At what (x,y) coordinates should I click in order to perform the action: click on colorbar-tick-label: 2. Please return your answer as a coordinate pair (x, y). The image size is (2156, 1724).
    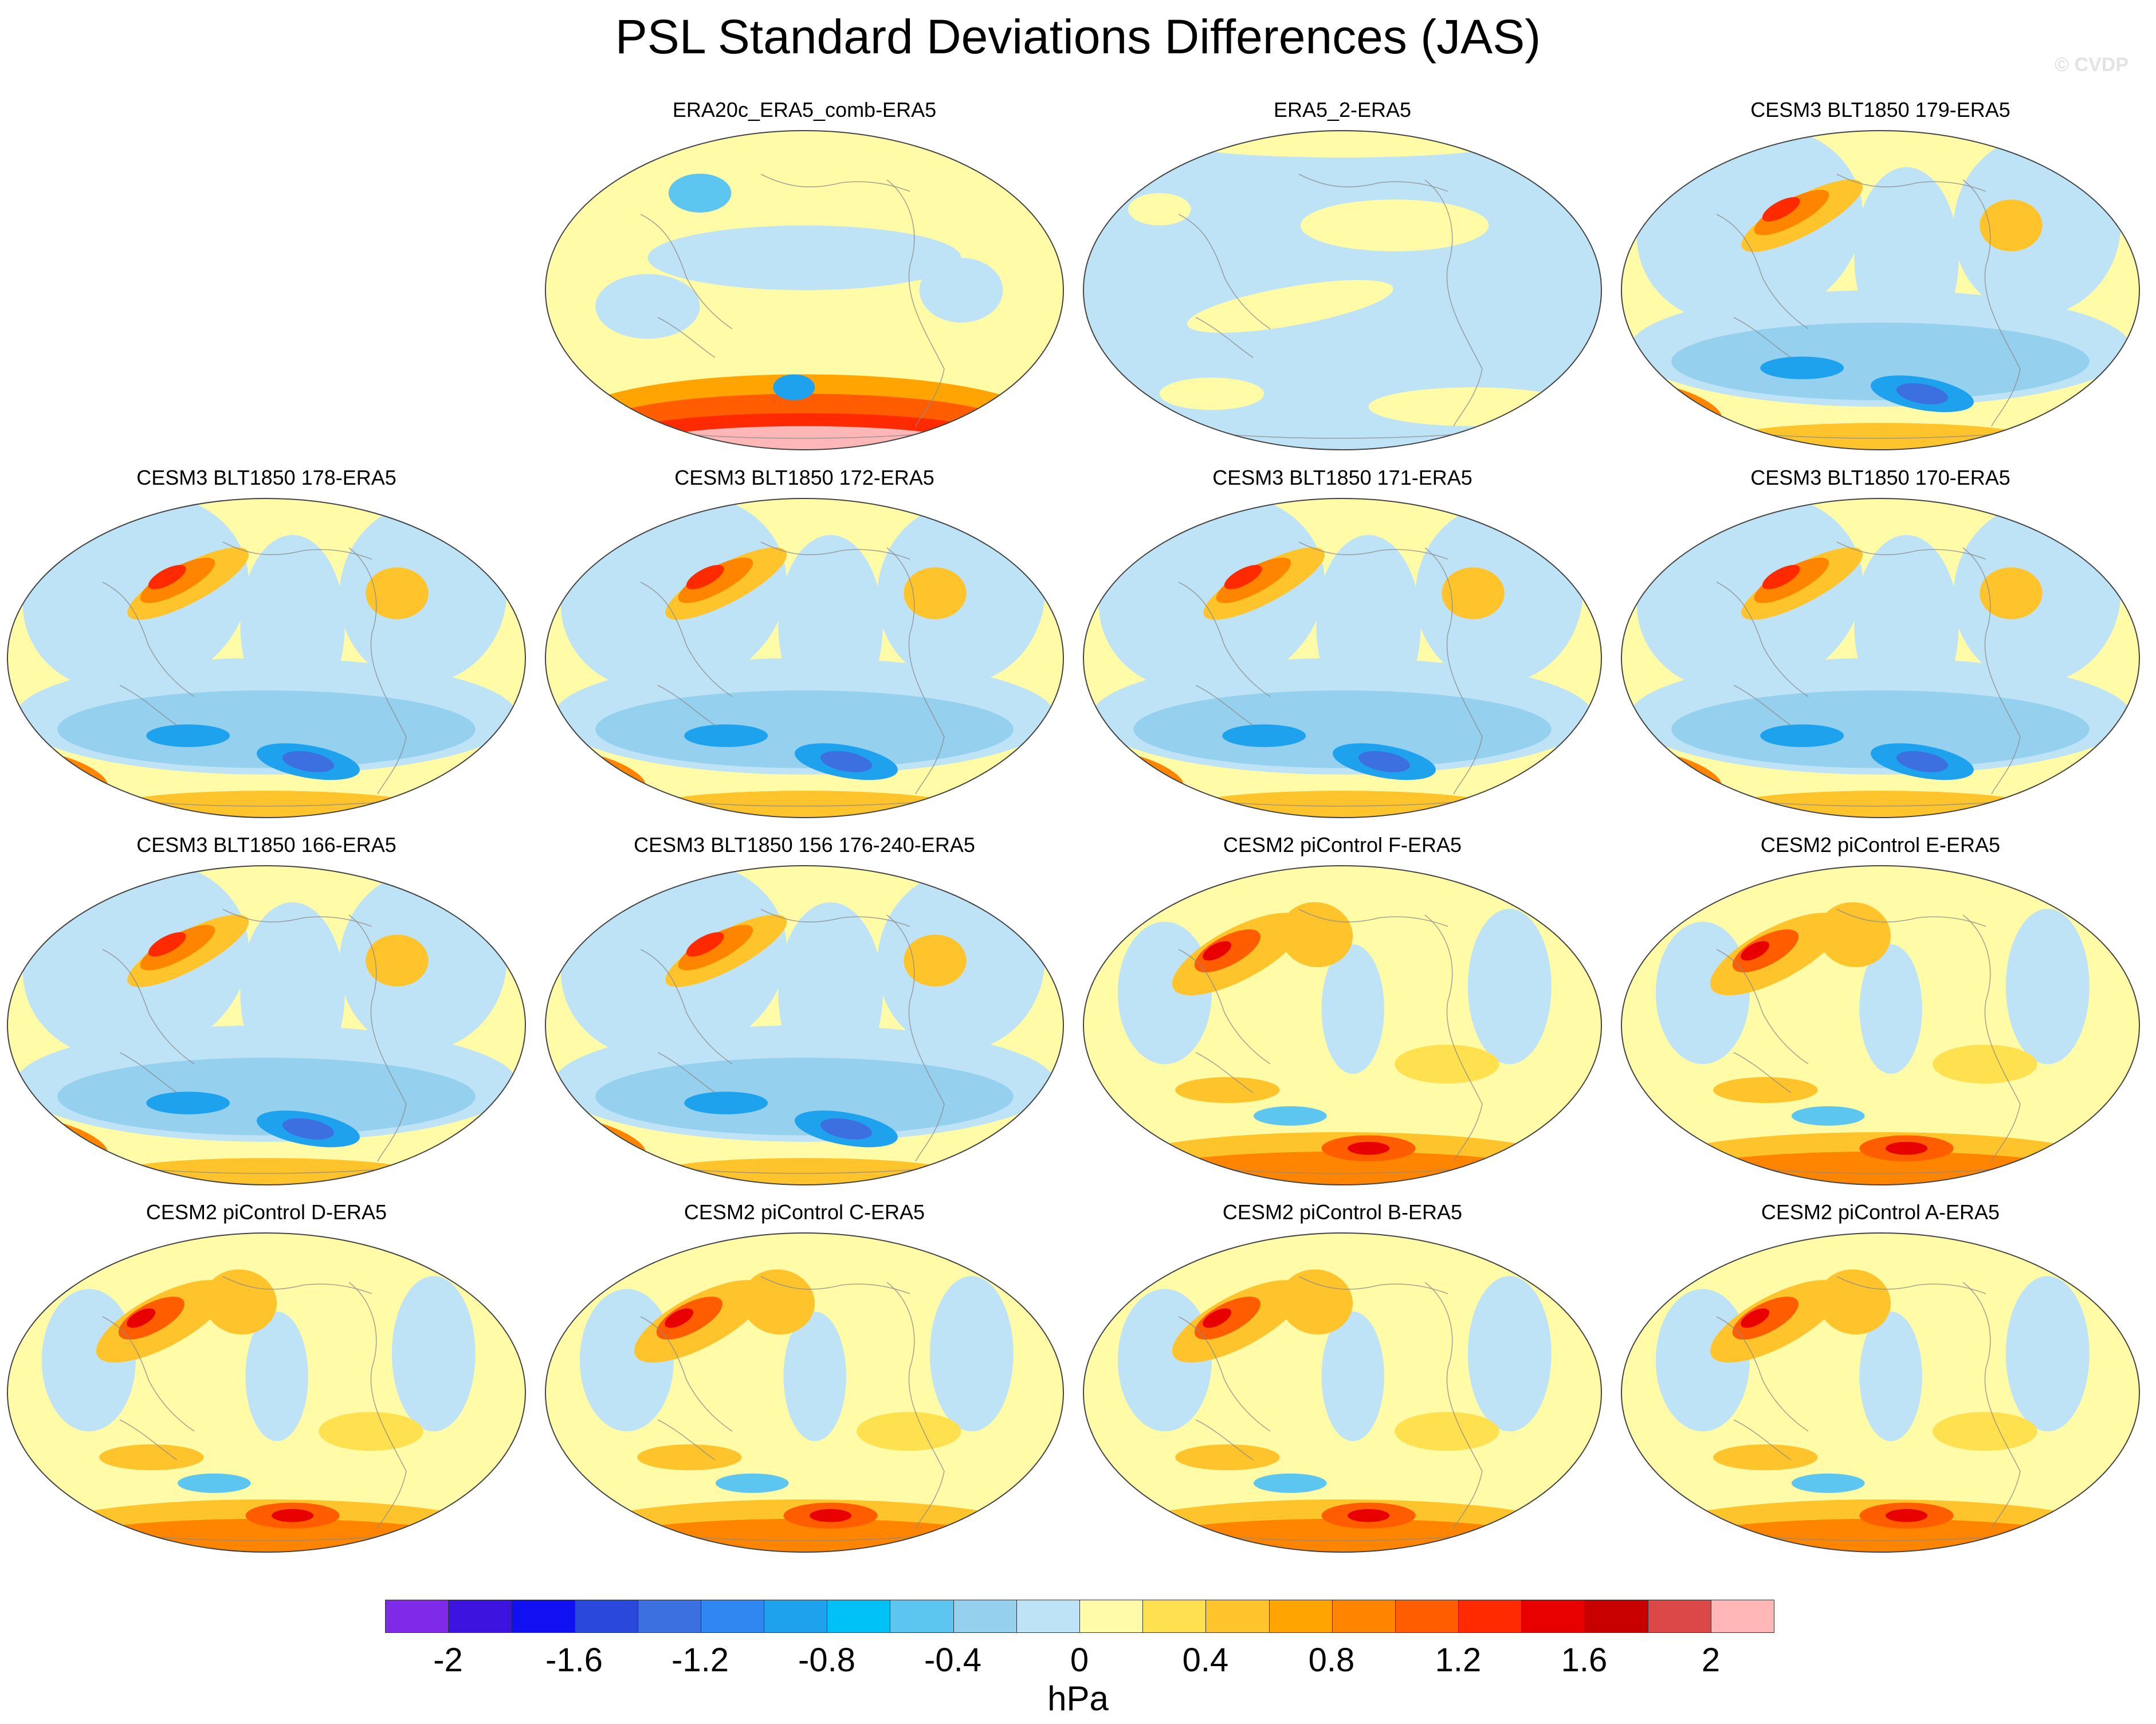
    Looking at the image, I should click on (1711, 1660).